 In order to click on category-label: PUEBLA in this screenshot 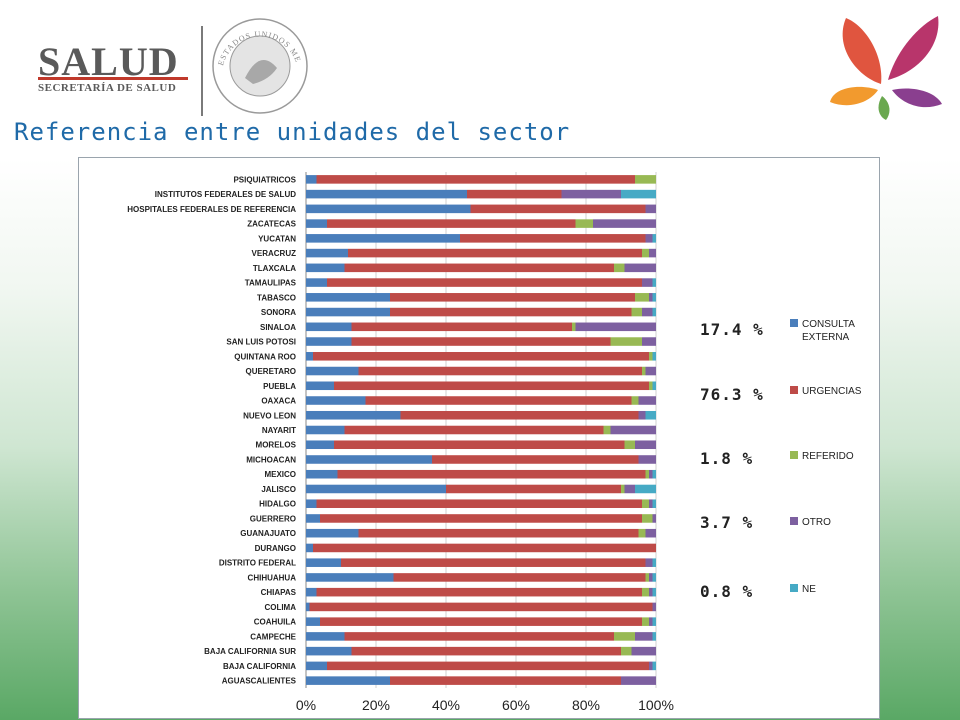, I will do `click(279, 386)`.